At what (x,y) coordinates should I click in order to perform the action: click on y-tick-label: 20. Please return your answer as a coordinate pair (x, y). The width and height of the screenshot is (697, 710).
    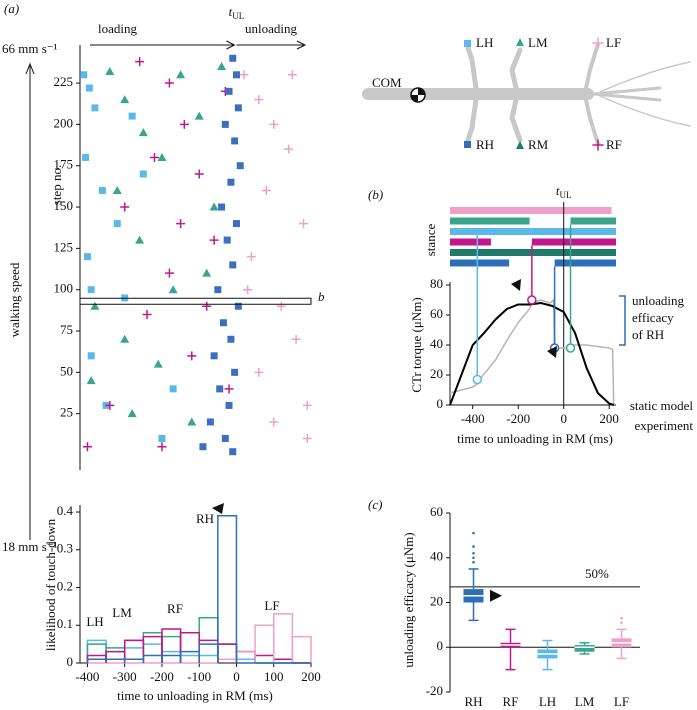
    Looking at the image, I should click on (436, 600).